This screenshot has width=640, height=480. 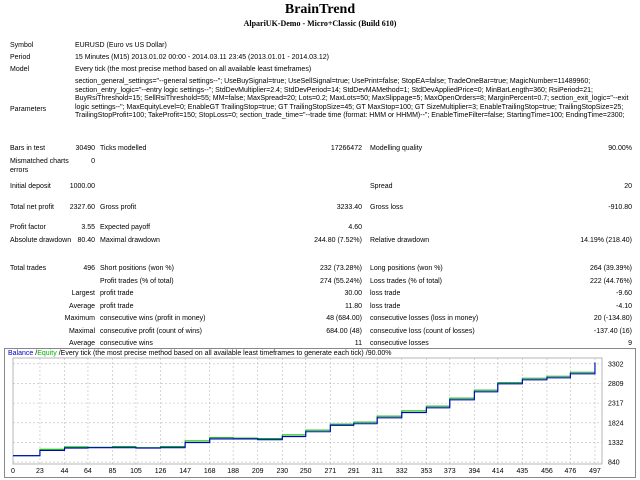 I want to click on cell: 2327.60, so click(x=82, y=207).